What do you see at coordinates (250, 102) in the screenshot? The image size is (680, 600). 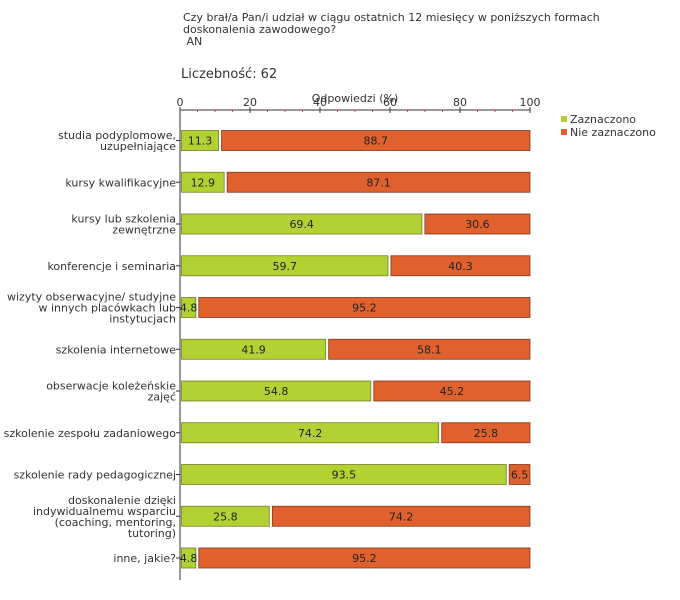 I see `x-tick-label: 20` at bounding box center [250, 102].